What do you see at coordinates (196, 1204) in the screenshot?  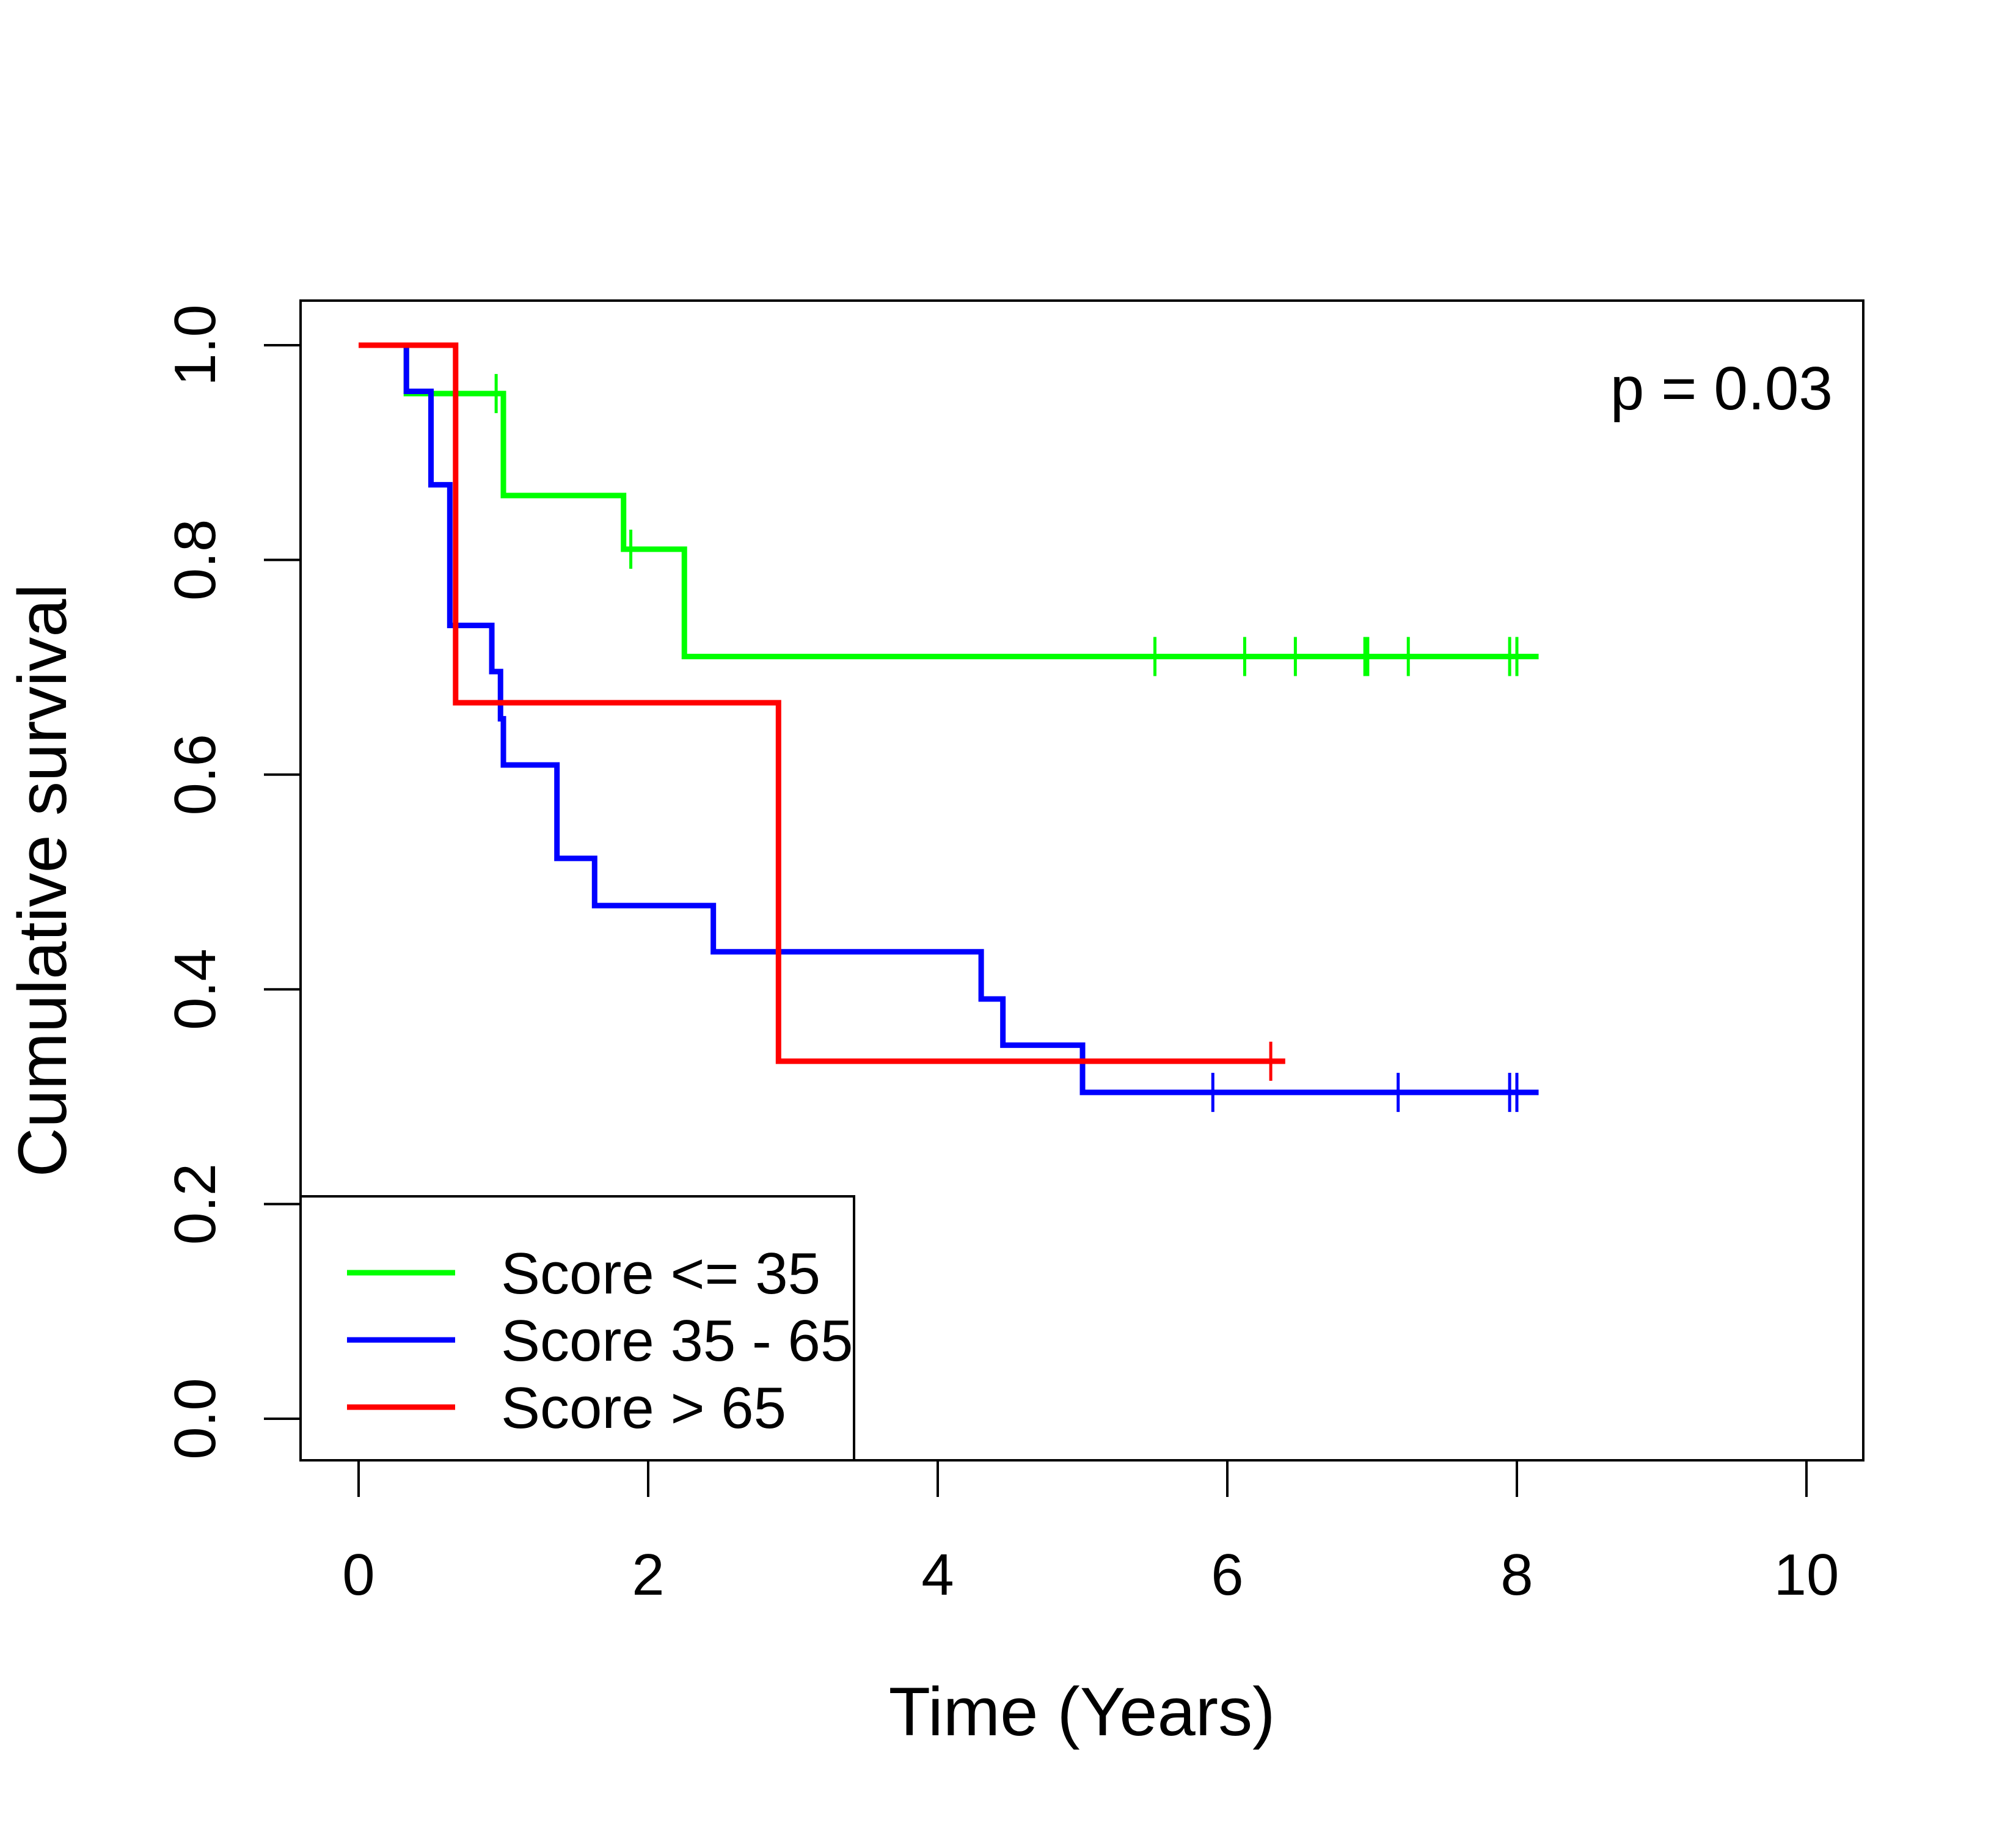 I see `y-tick-label: 0.2` at bounding box center [196, 1204].